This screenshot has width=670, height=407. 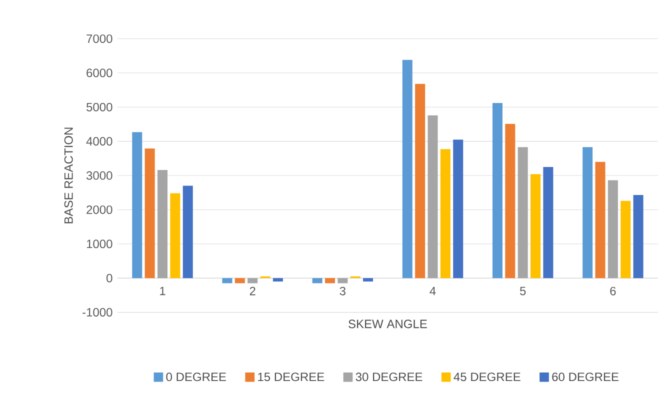 I want to click on y-axis-title: BASE REACTION, so click(x=68, y=176).